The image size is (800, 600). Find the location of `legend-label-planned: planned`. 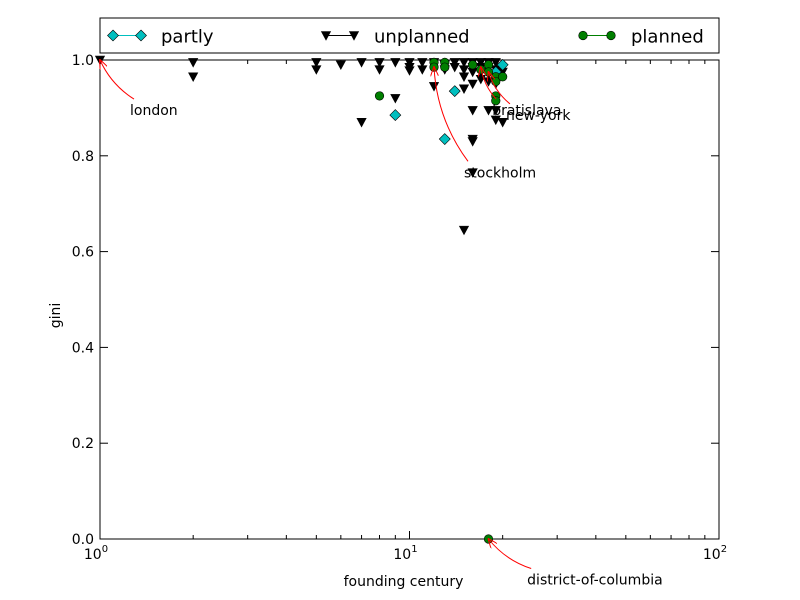

legend-label-planned: planned is located at coordinates (667, 37).